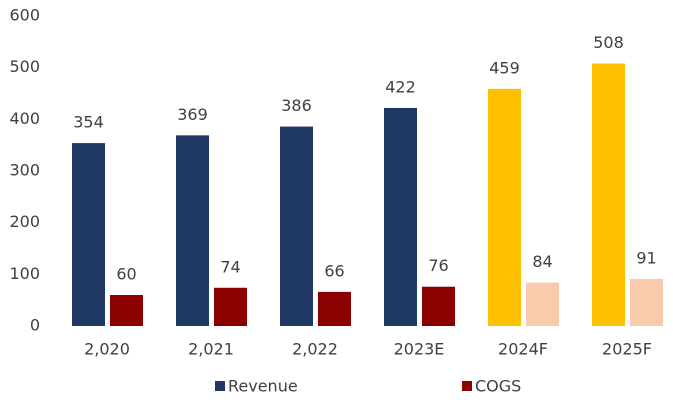 The image size is (673, 400). What do you see at coordinates (88, 122) in the screenshot?
I see `data-label: 354` at bounding box center [88, 122].